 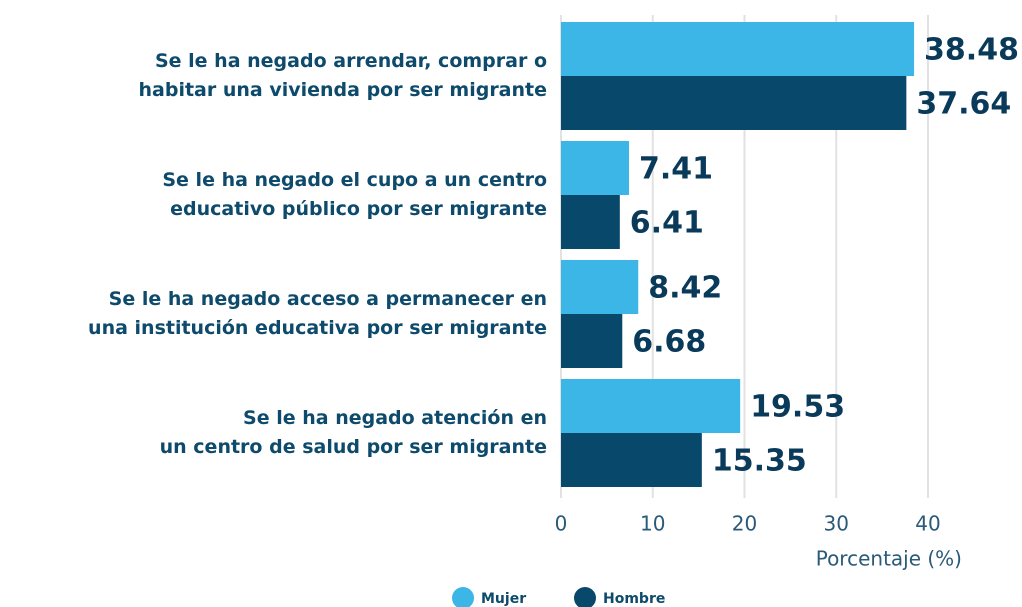 I want to click on value-label: 6.68, so click(x=669, y=342).